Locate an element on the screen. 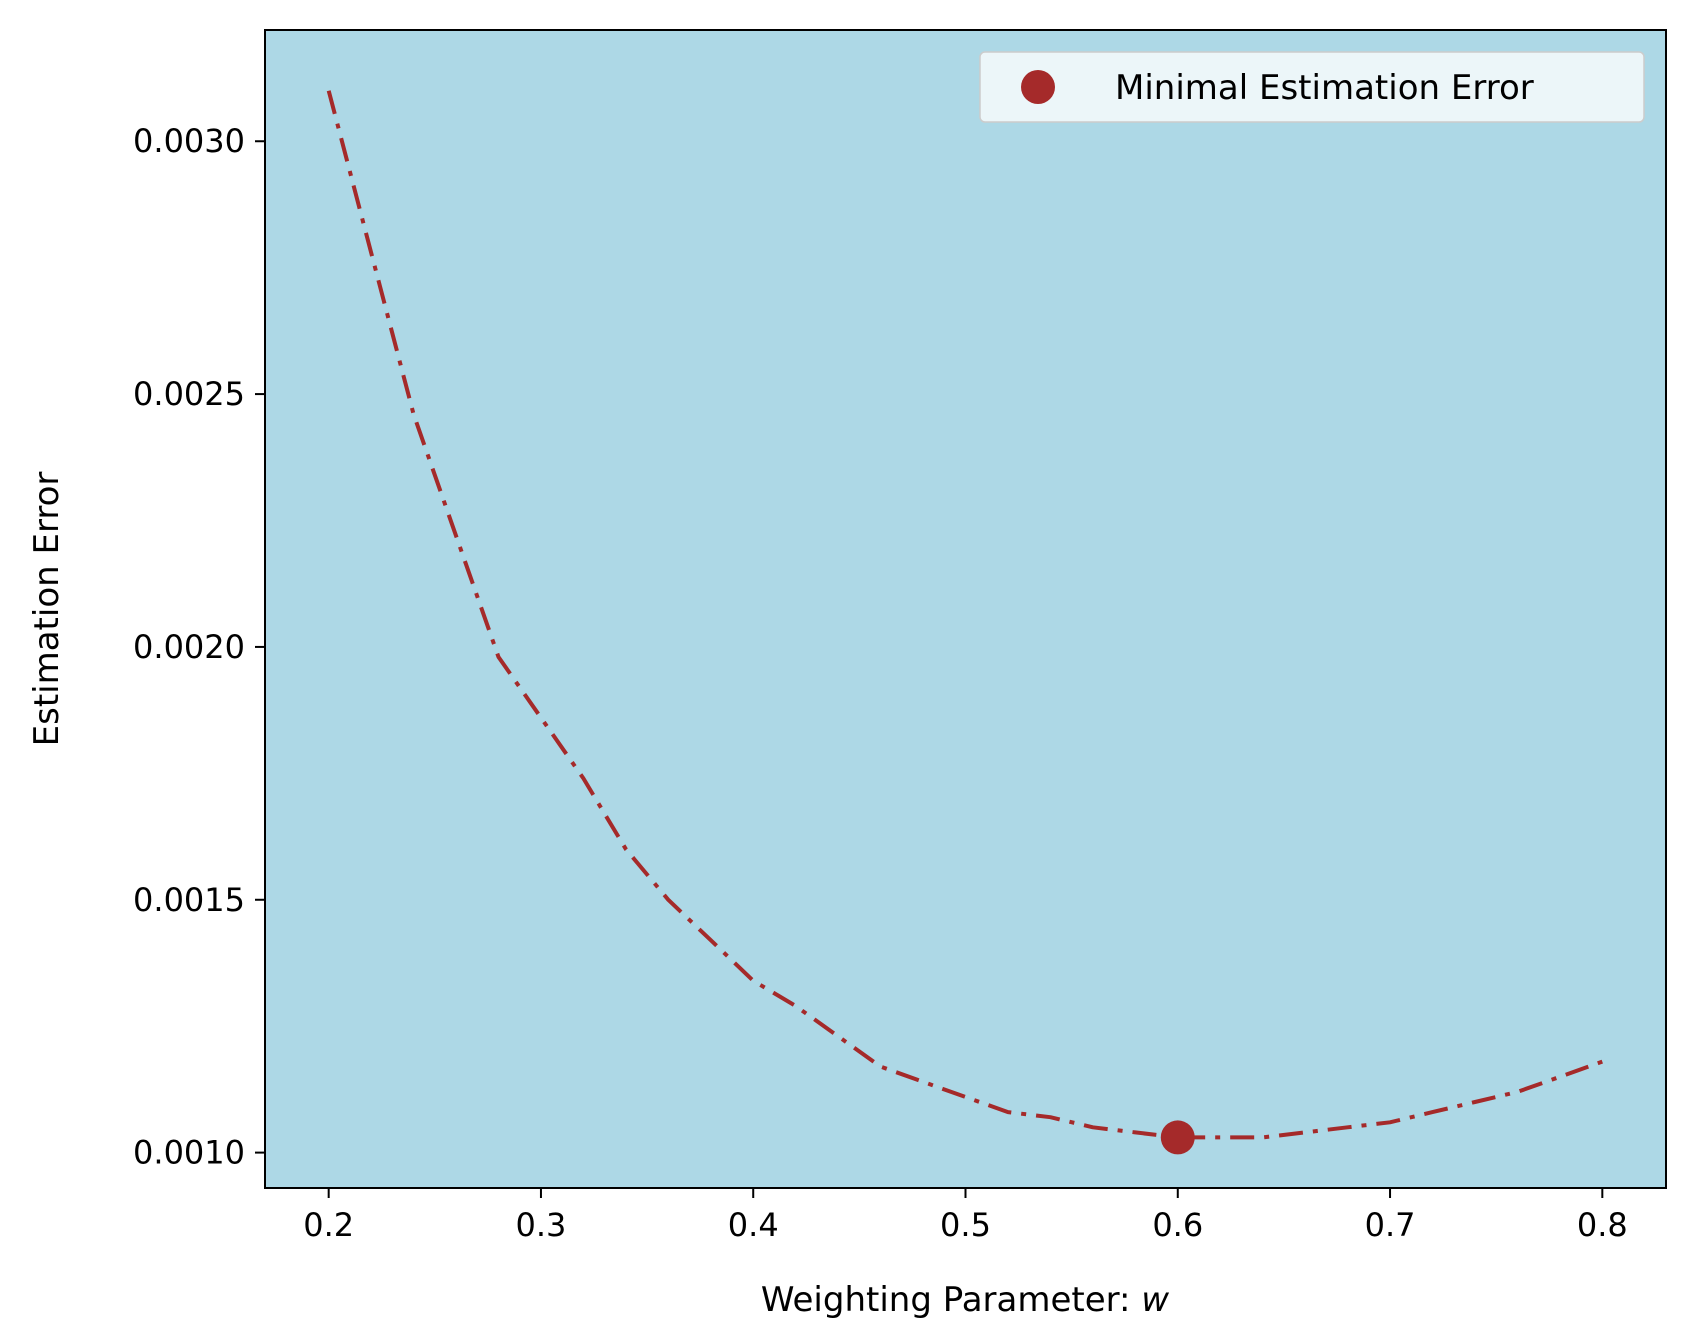 The width and height of the screenshot is (1686, 1344). x-tick-label: 0.6 is located at coordinates (1177, 1225).